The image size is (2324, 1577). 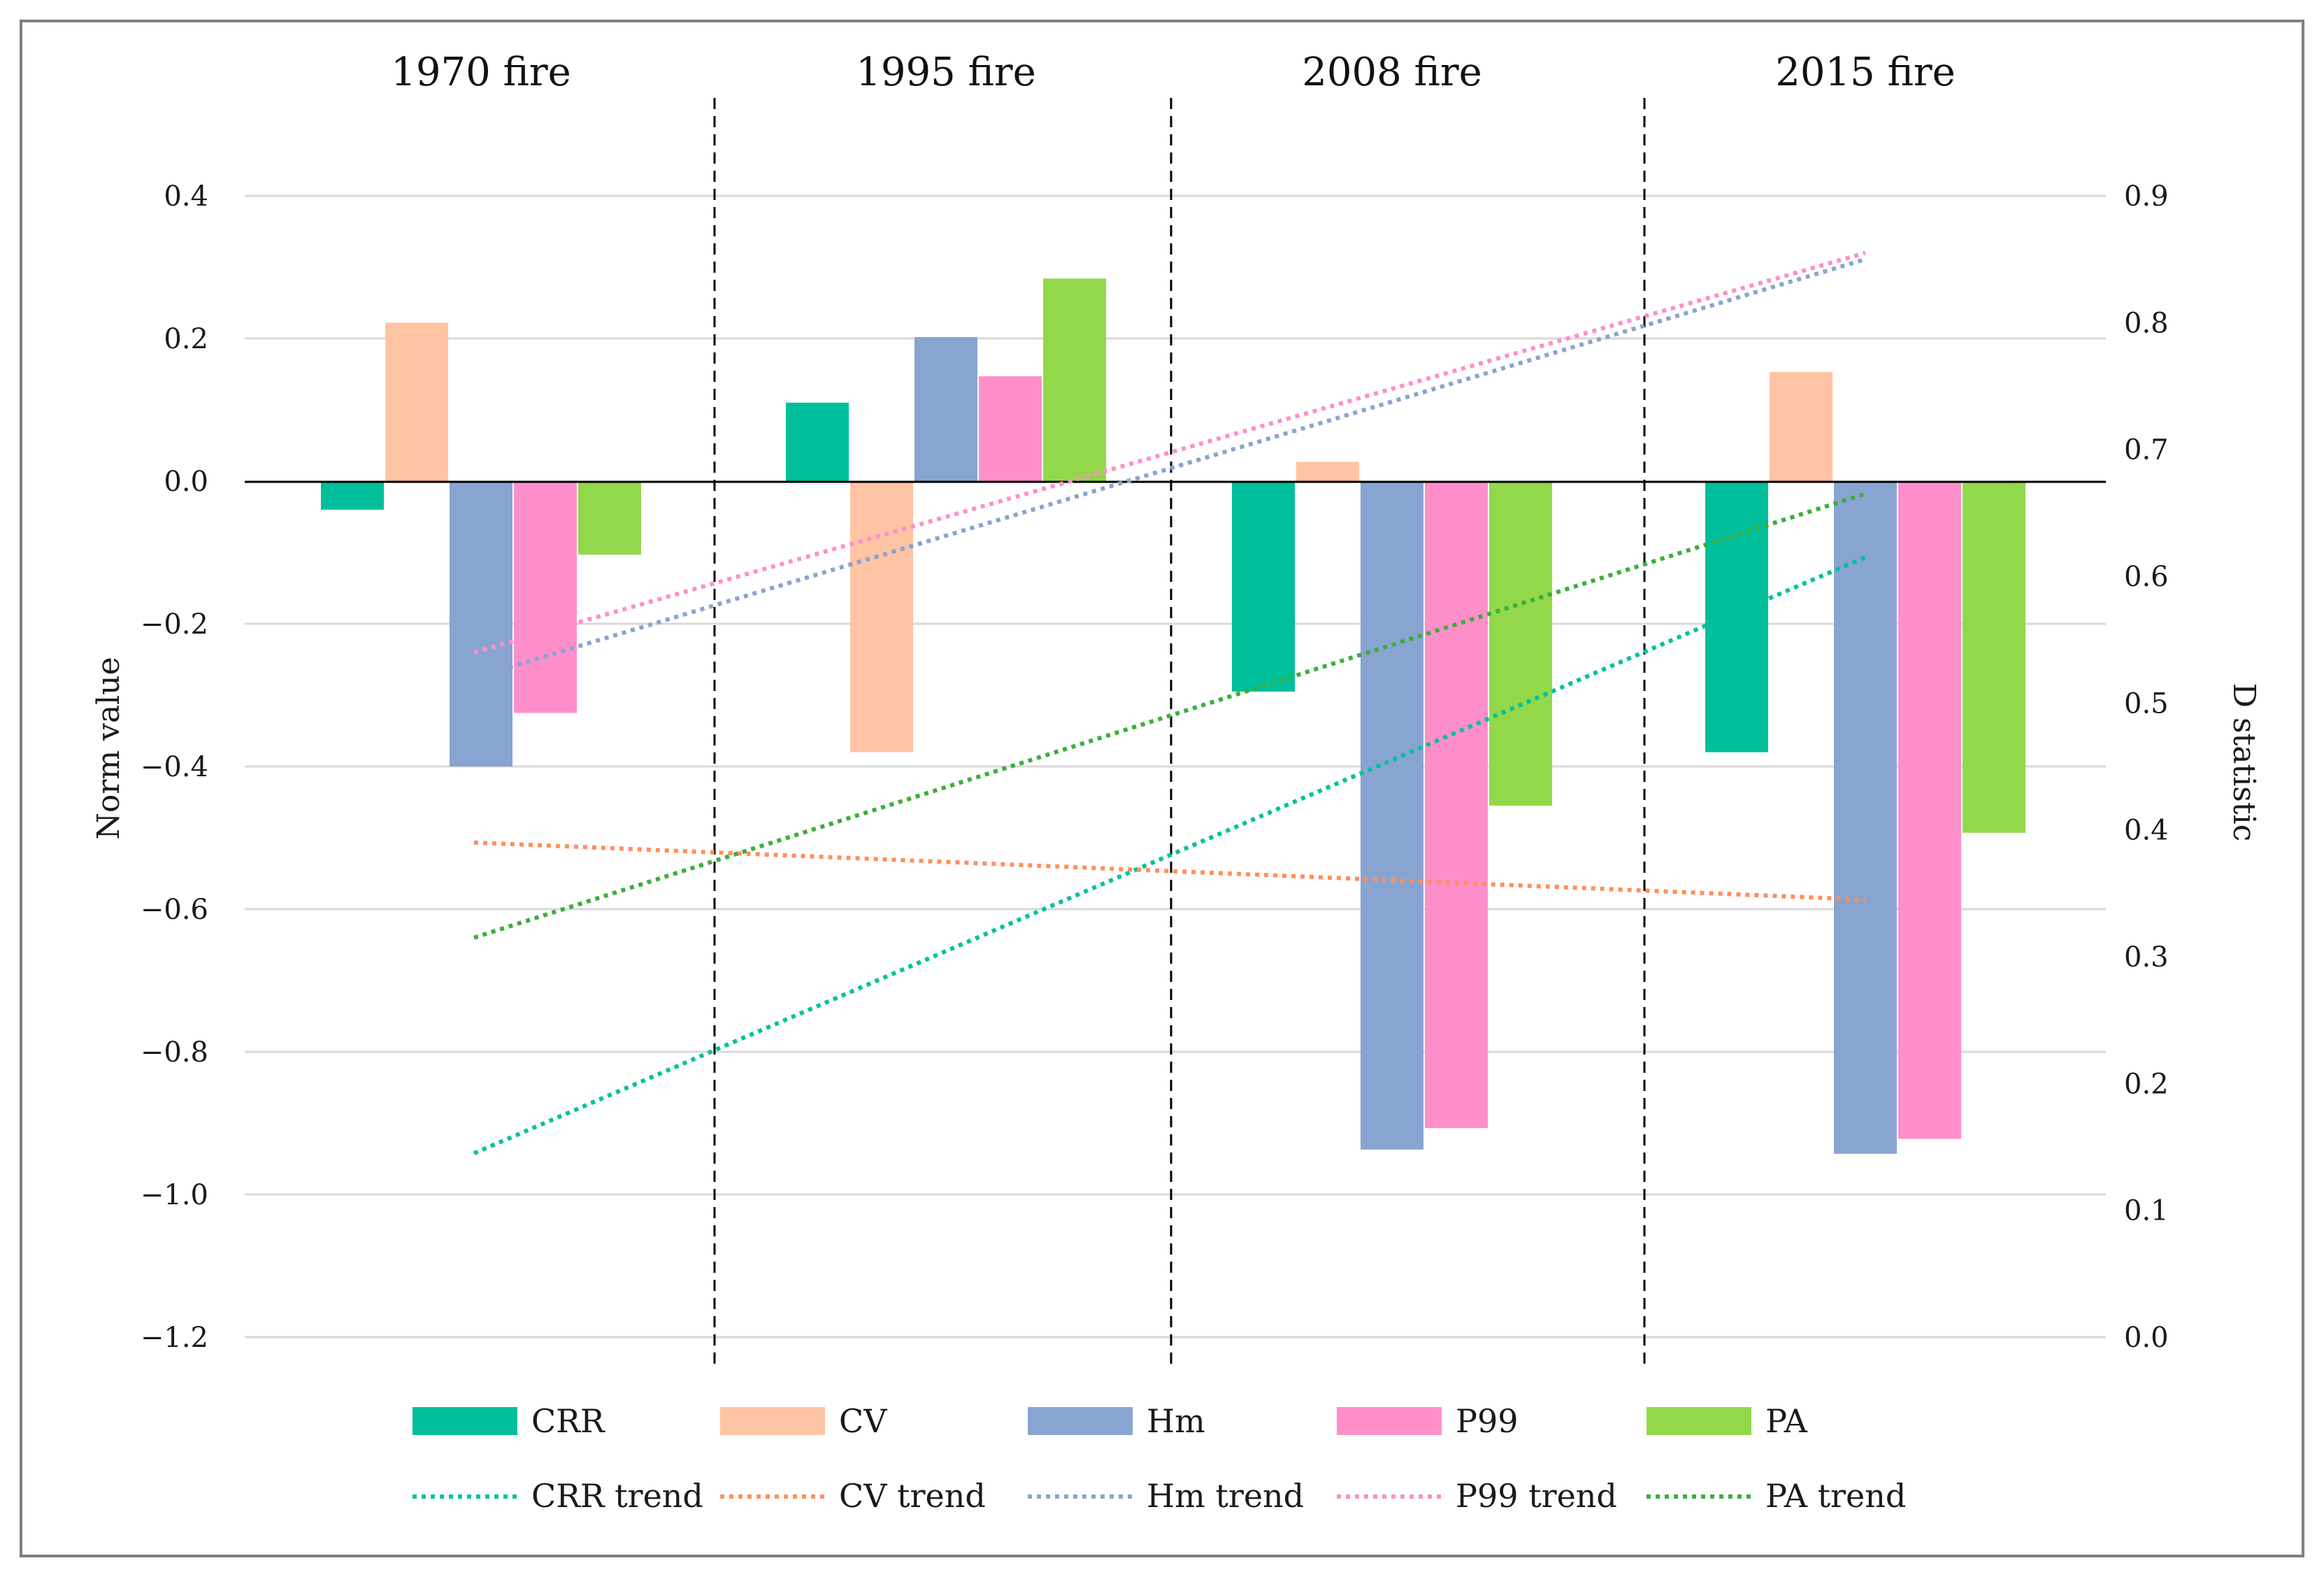 I want to click on y2-tick-label: 0.5, so click(x=2146, y=703).